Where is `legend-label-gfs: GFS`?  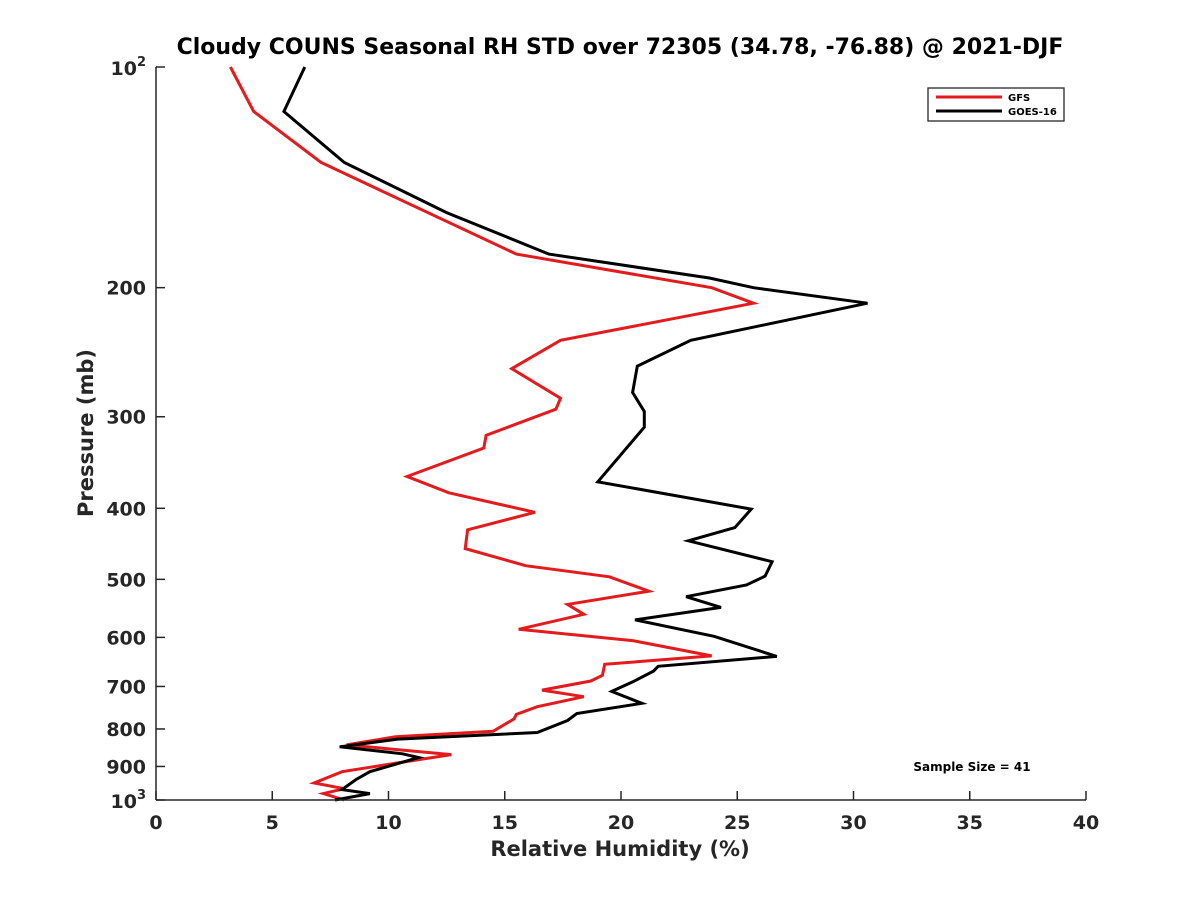
legend-label-gfs: GFS is located at coordinates (1019, 98).